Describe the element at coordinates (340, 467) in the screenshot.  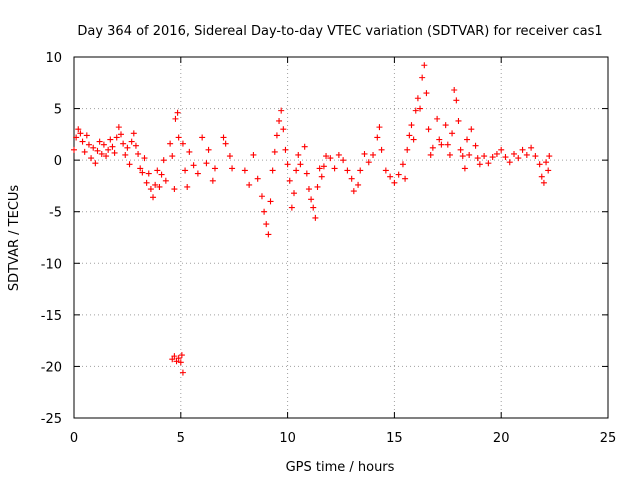
I see `x-axis-label: GPS time / hours` at that location.